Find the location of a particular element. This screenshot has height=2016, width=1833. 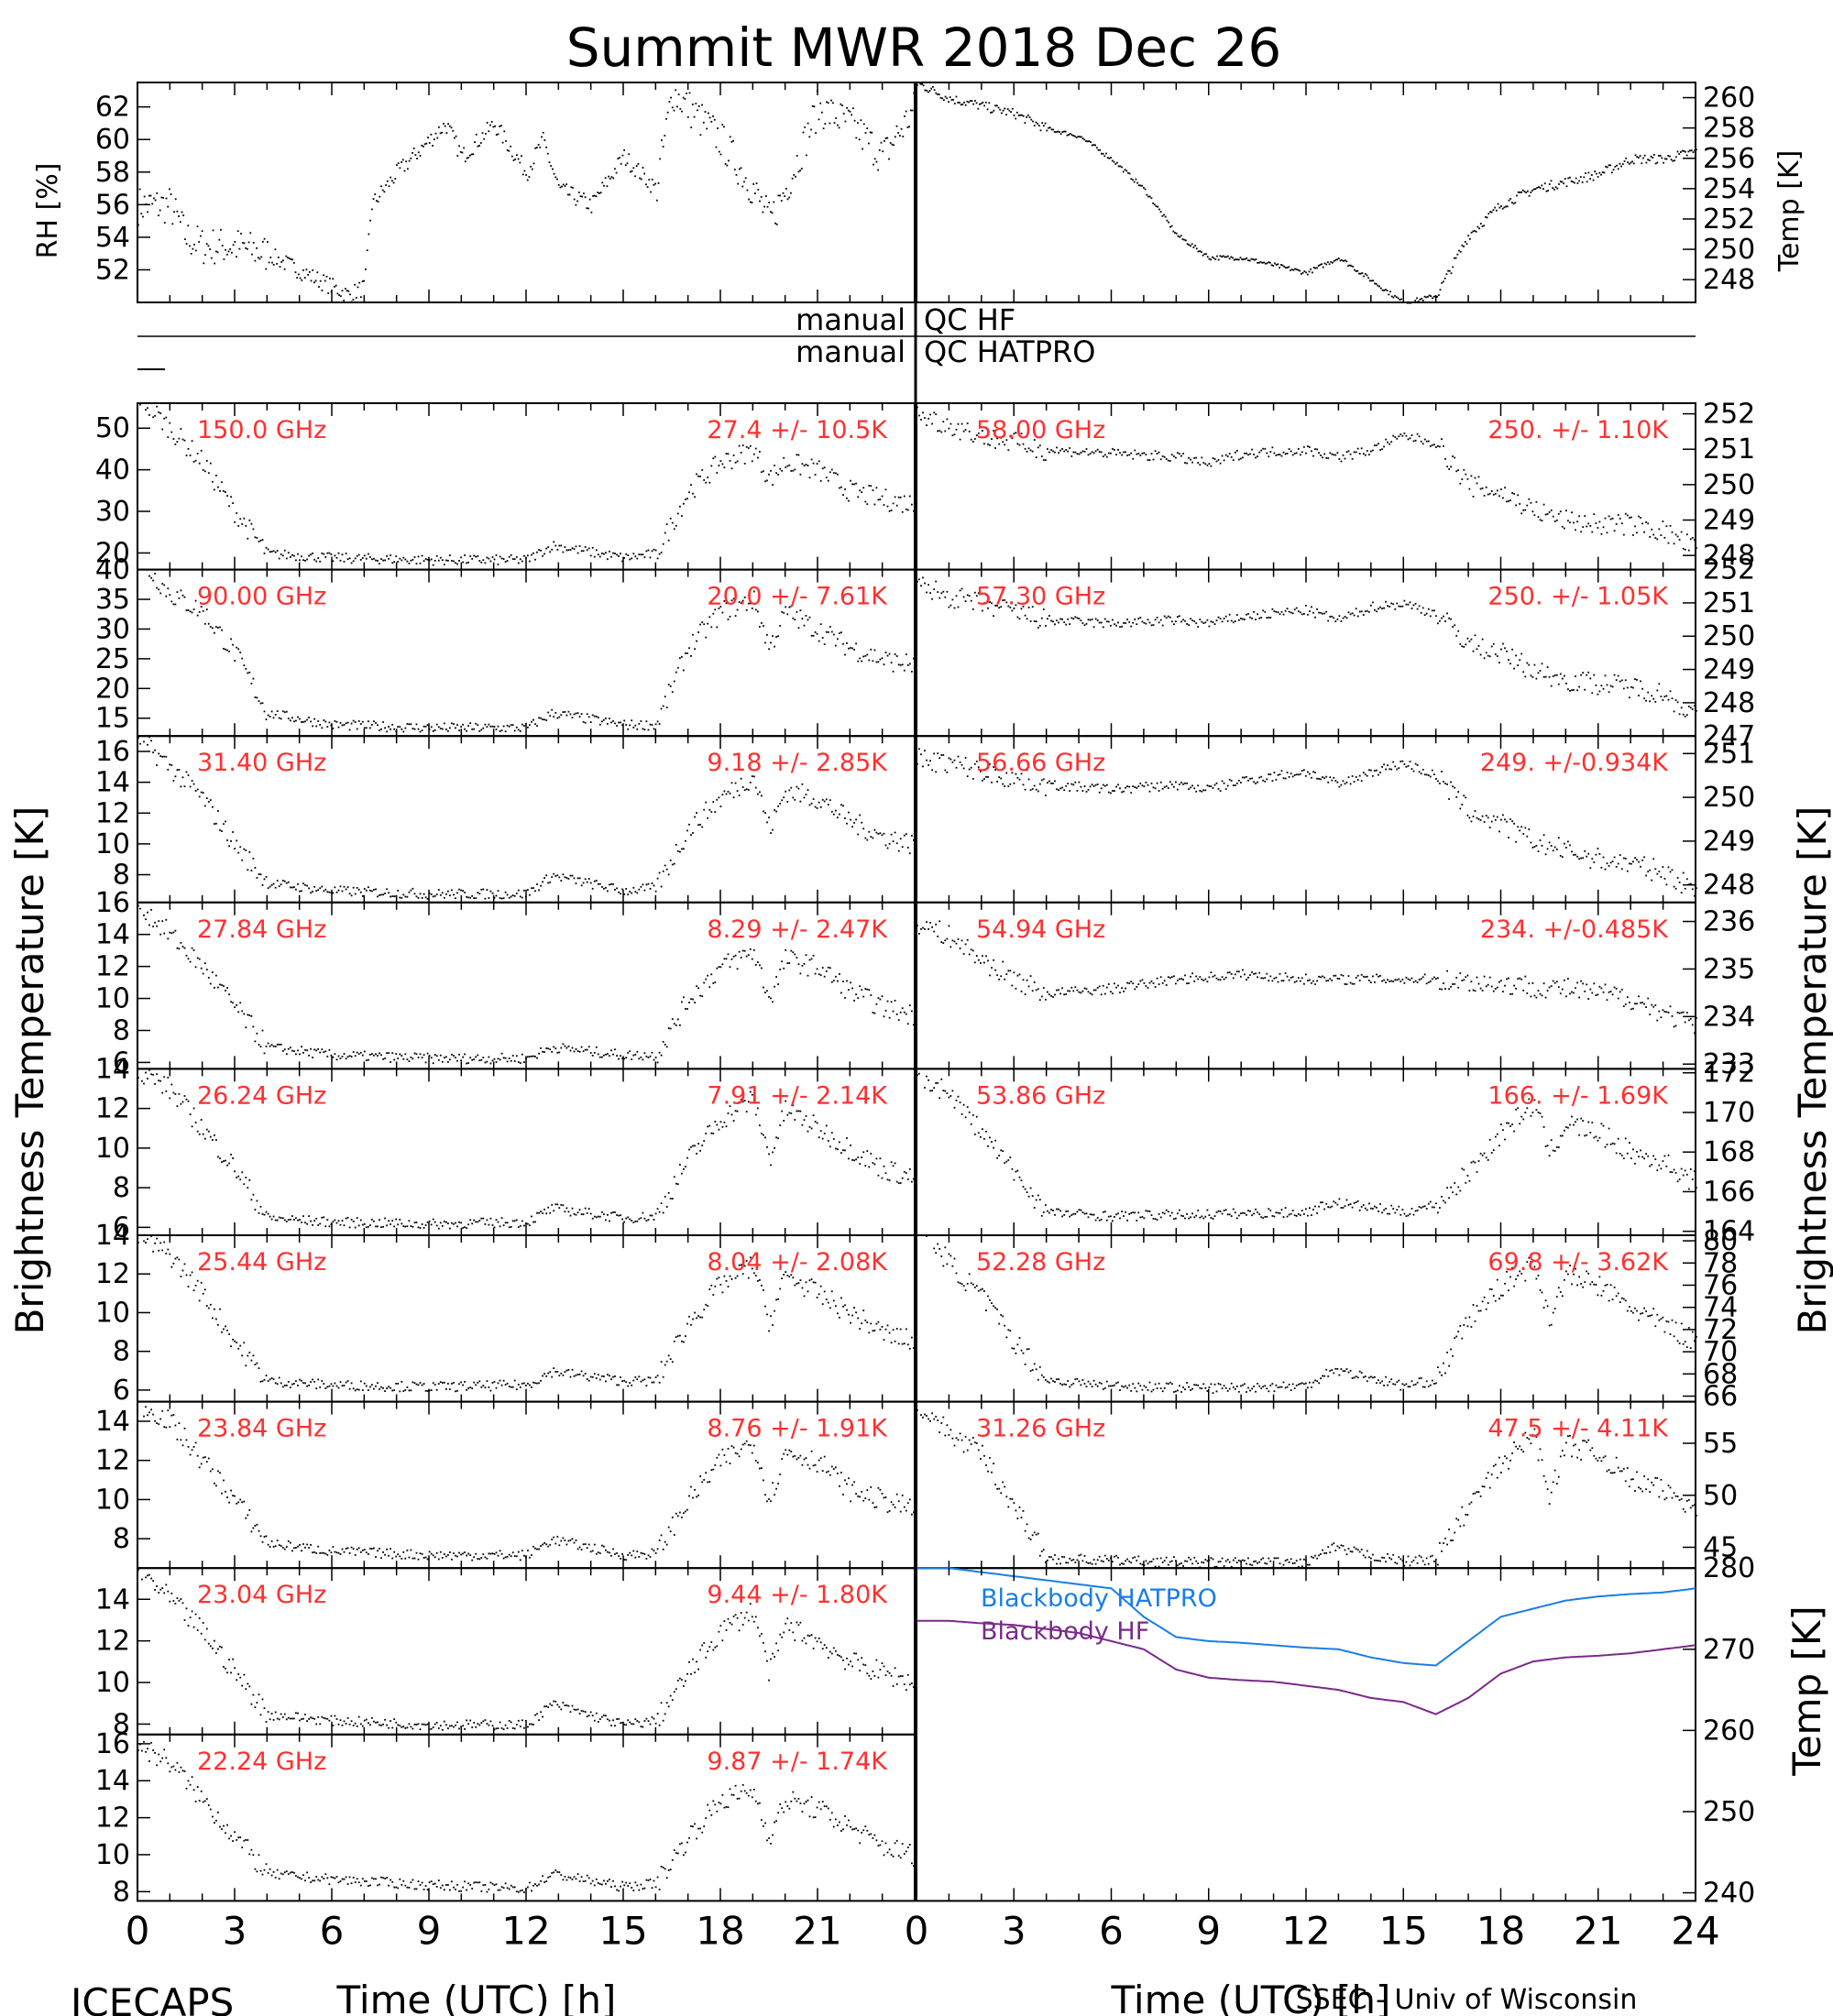

channel-stat: 8.04 +/- 2.08K is located at coordinates (797, 1262).